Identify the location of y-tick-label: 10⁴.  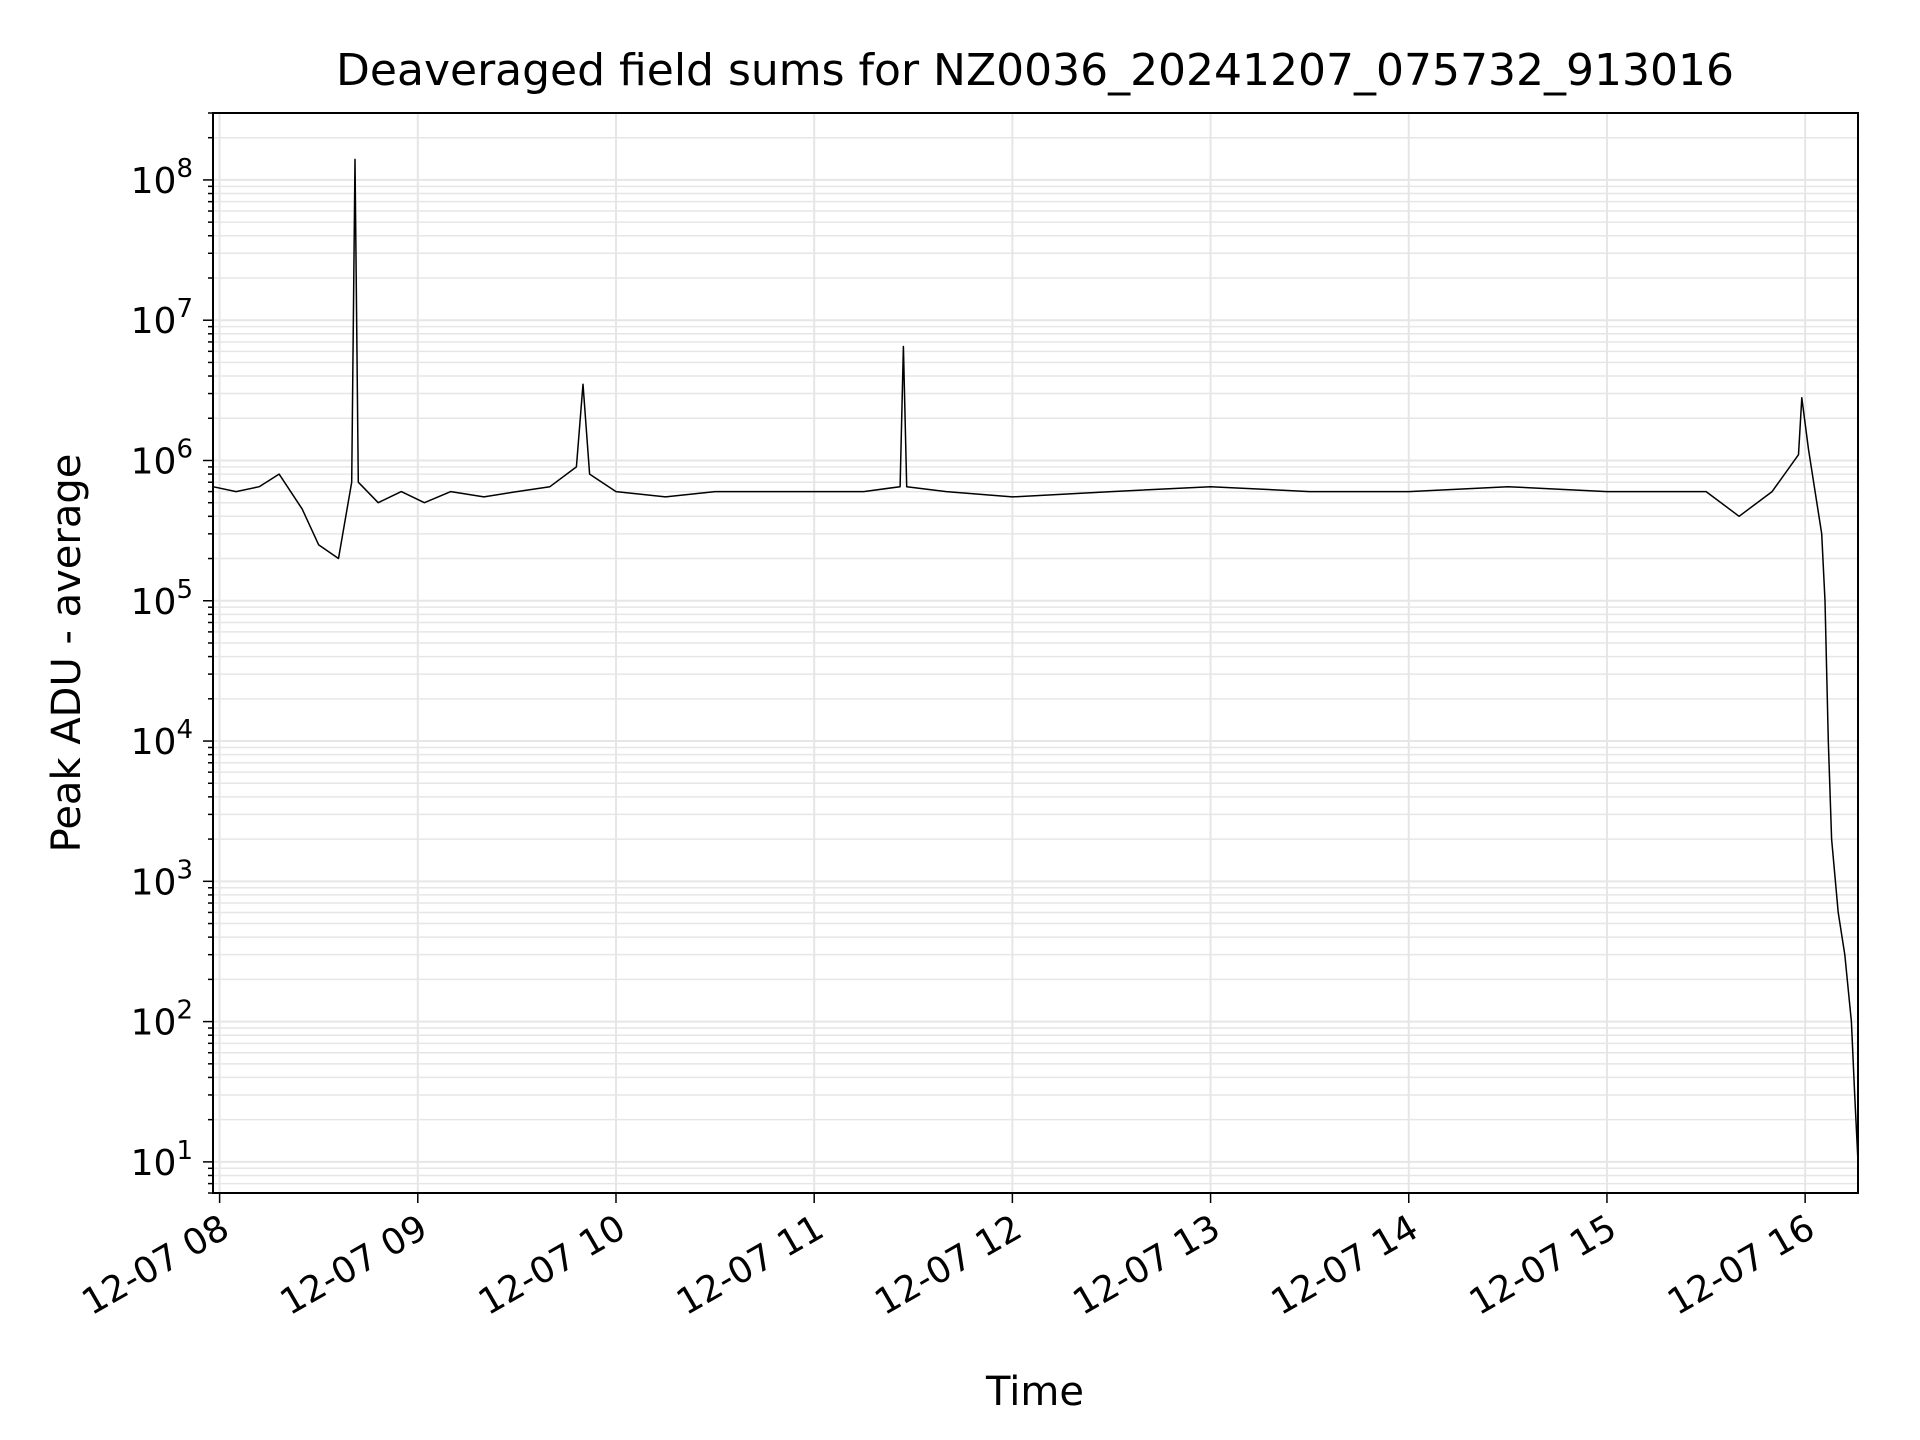
(162, 739).